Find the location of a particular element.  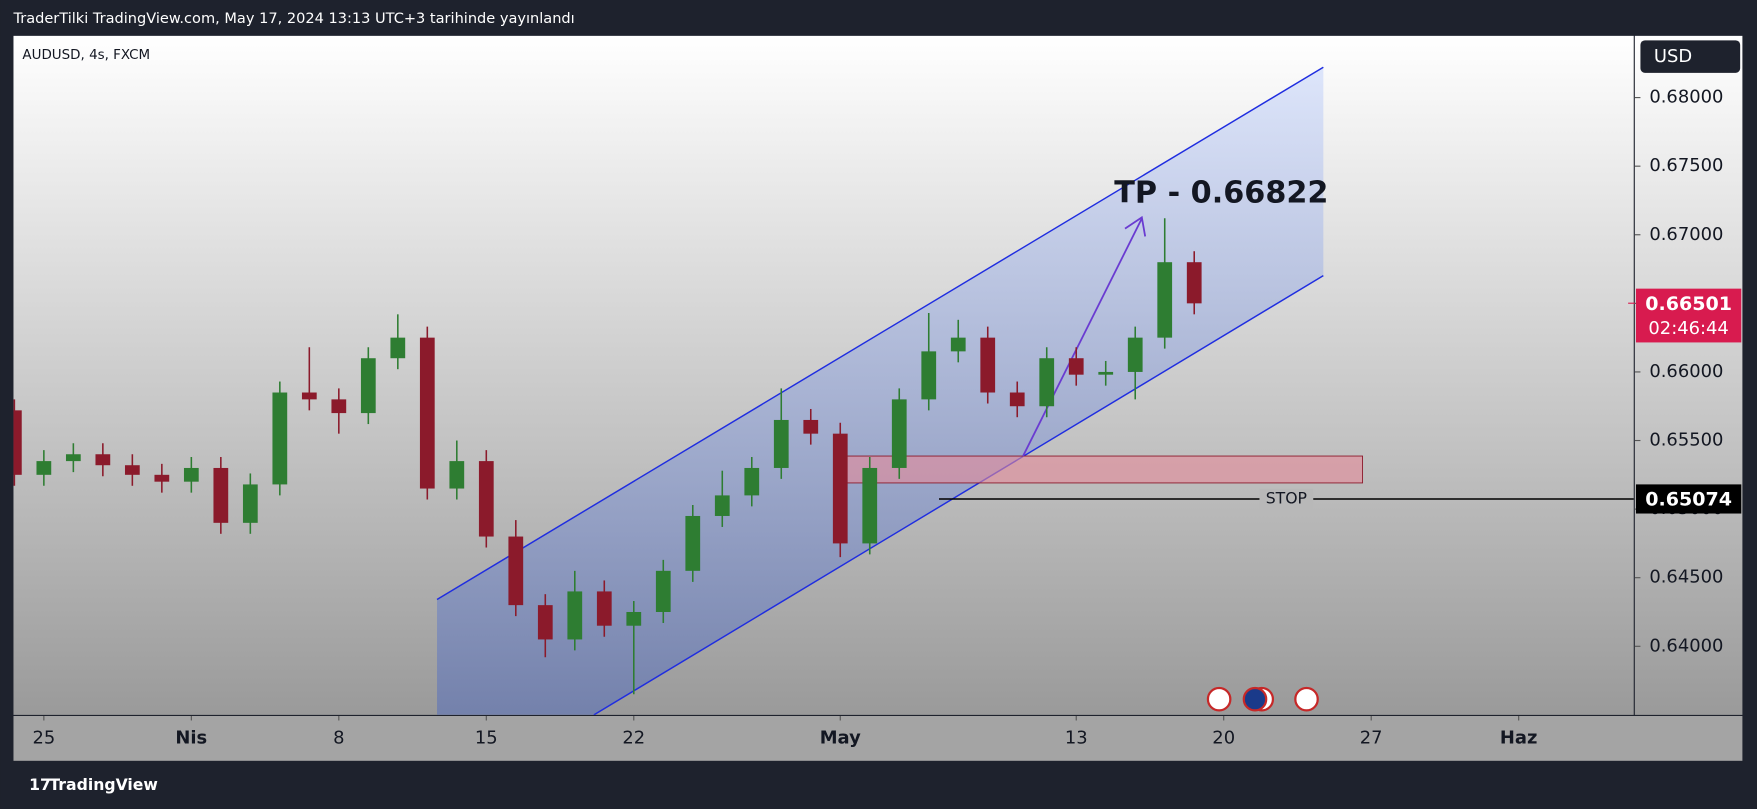

x-tick-label: 8 is located at coordinates (338, 737).